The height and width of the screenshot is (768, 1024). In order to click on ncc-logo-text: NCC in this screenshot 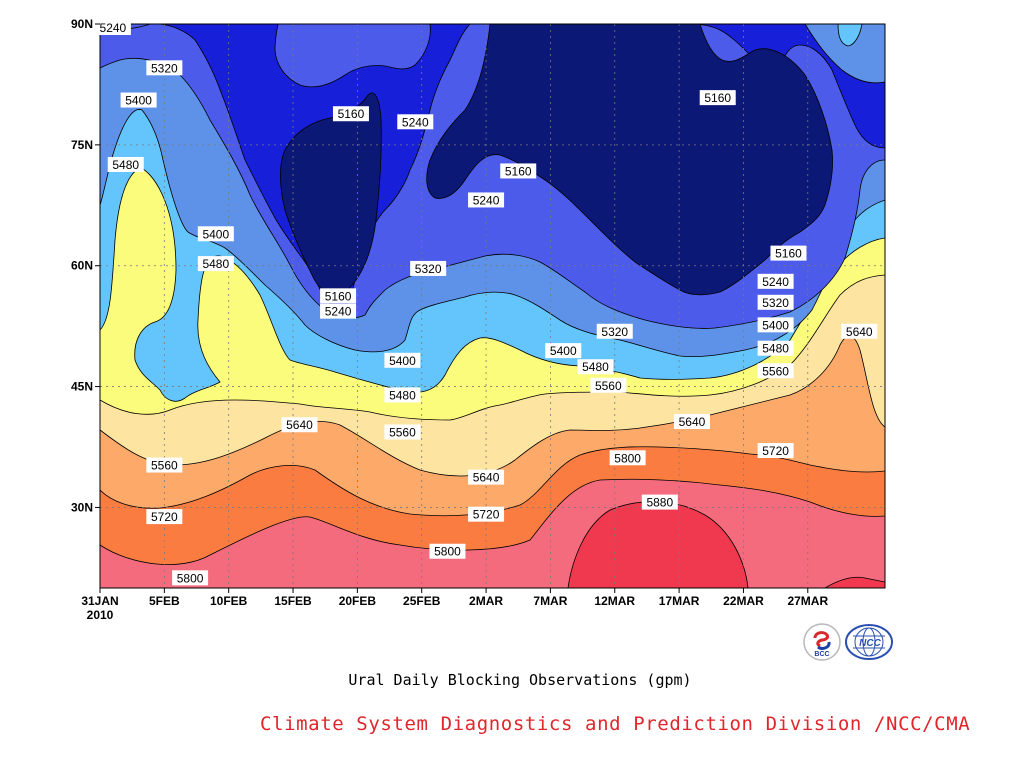, I will do `click(870, 643)`.